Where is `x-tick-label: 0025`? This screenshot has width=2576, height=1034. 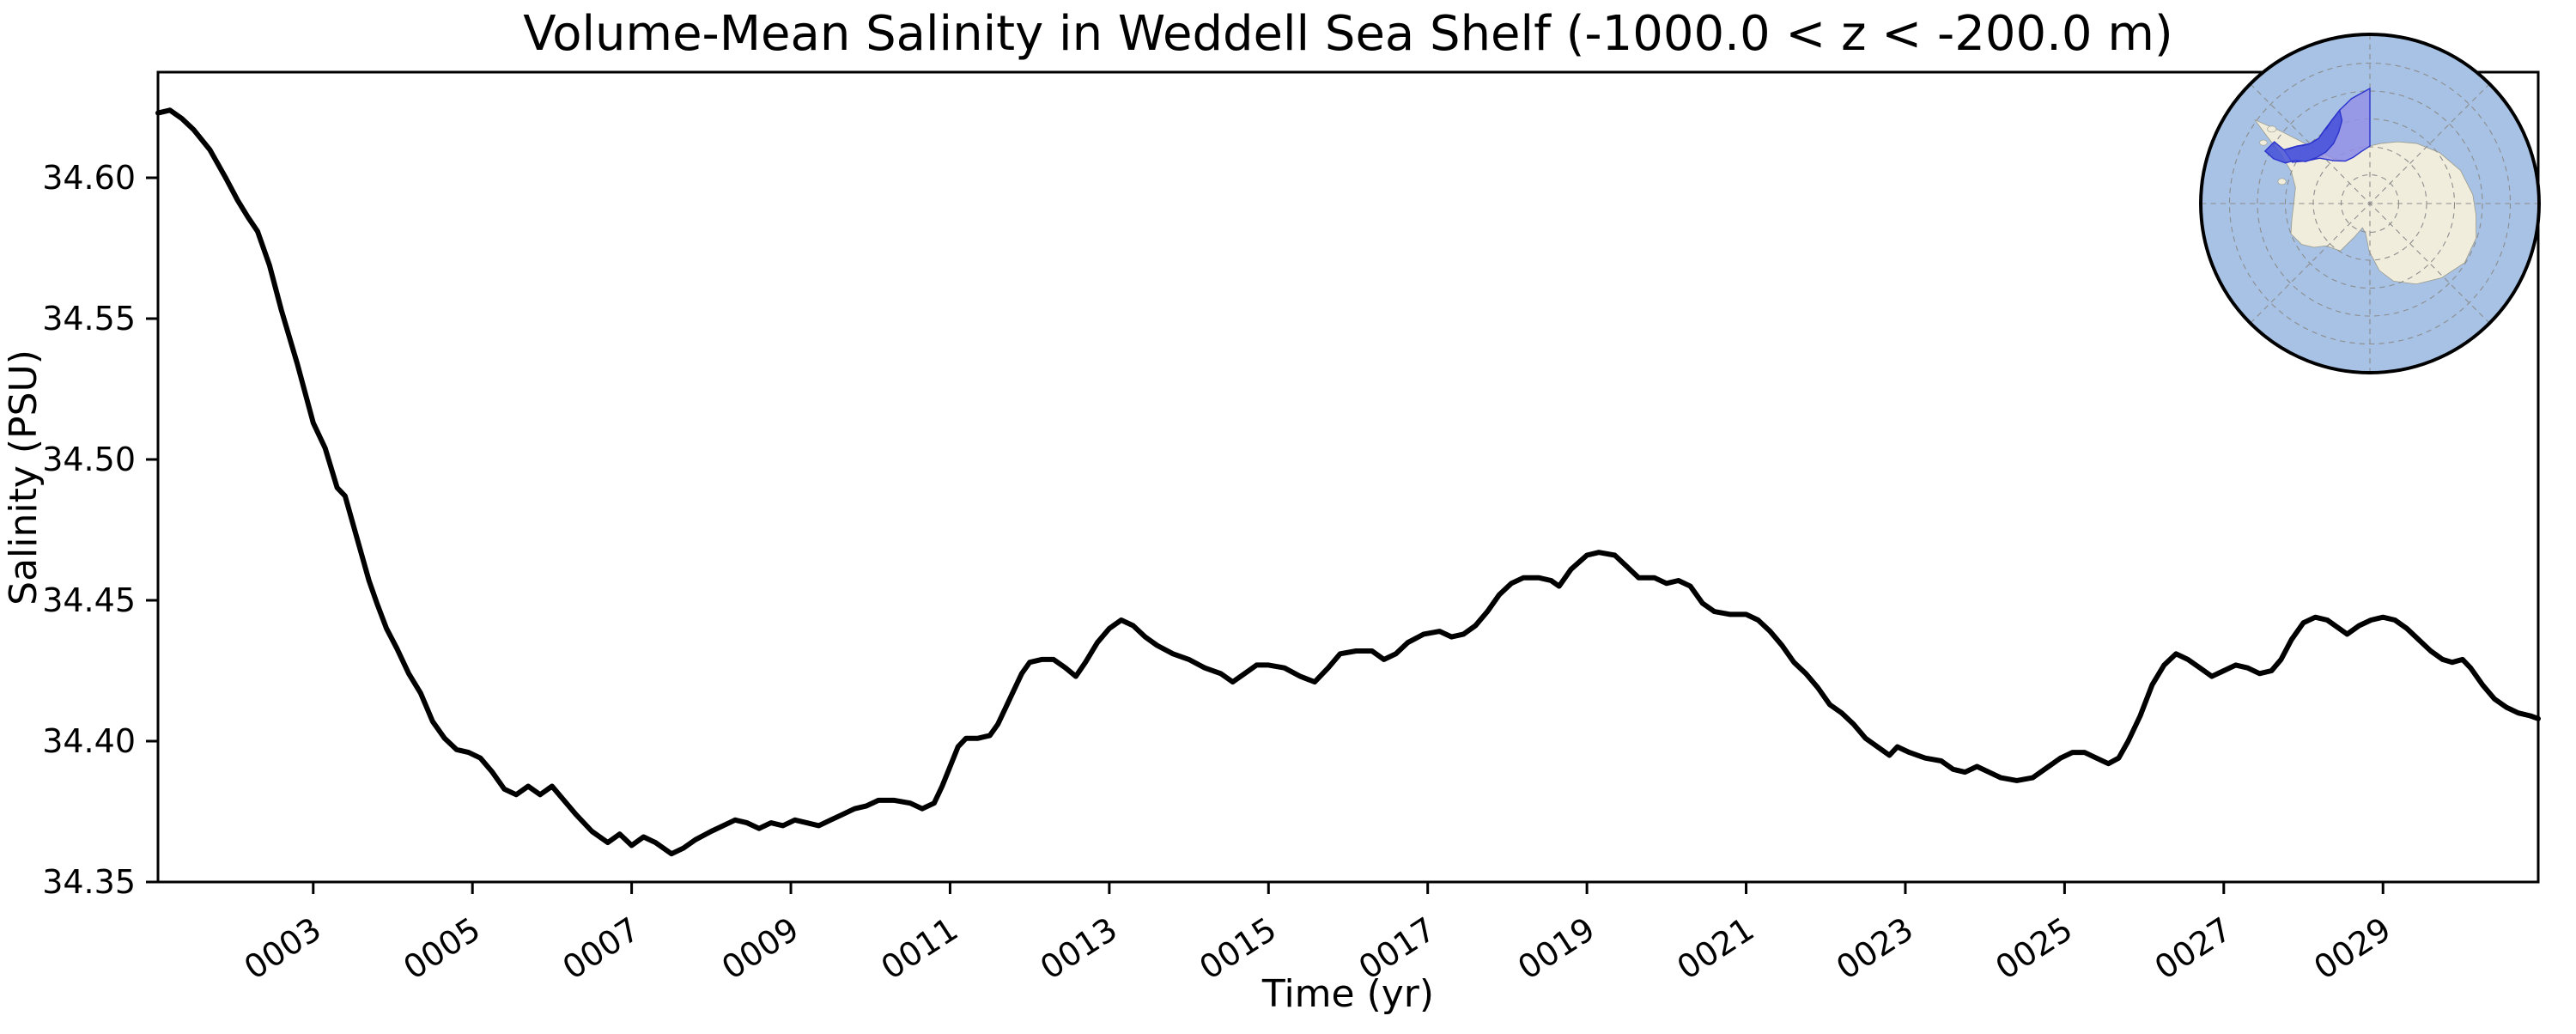
x-tick-label: 0025 is located at coordinates (2034, 949).